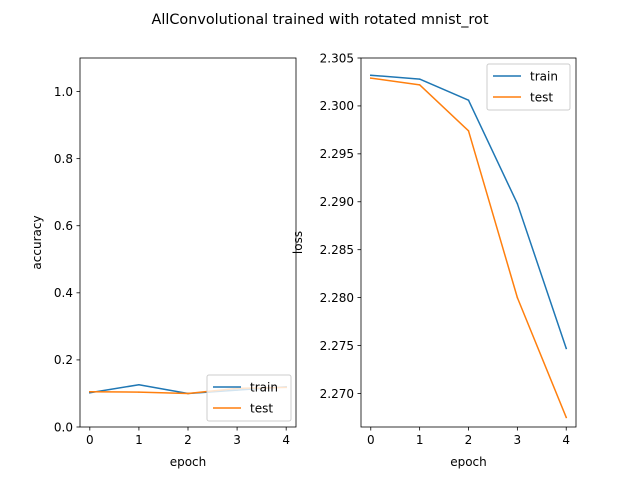  What do you see at coordinates (337, 58) in the screenshot?
I see `loss-ytick-label: 2.305` at bounding box center [337, 58].